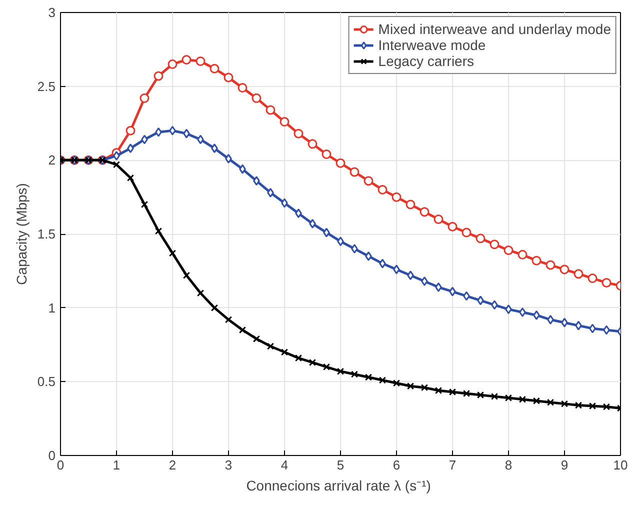 This screenshot has width=628, height=505. Describe the element at coordinates (340, 465) in the screenshot. I see `x-tick-label: 5` at that location.